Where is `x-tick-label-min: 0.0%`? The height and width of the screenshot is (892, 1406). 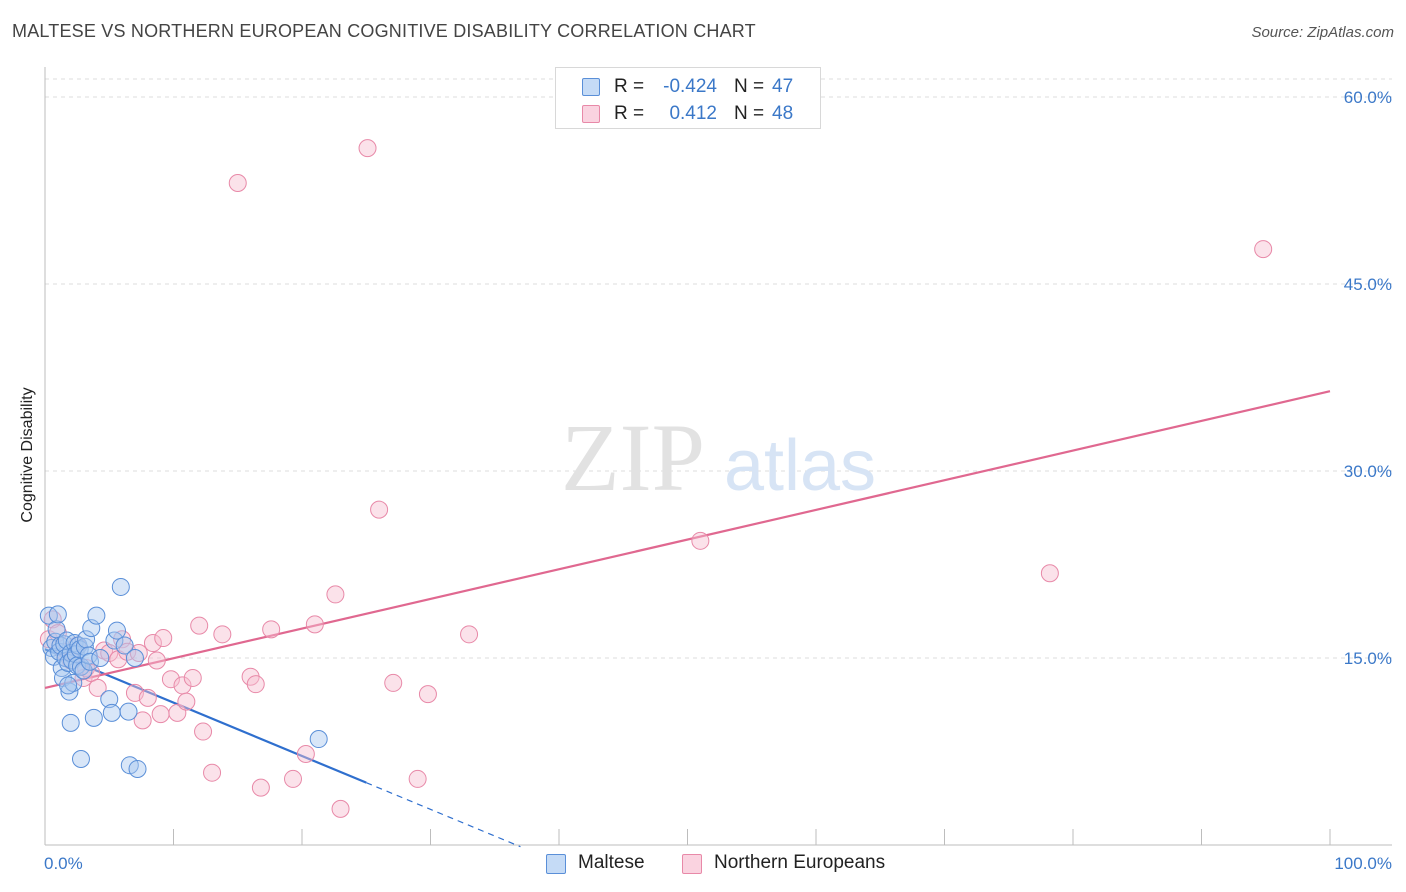 x-tick-label-min: 0.0% is located at coordinates (63, 863).